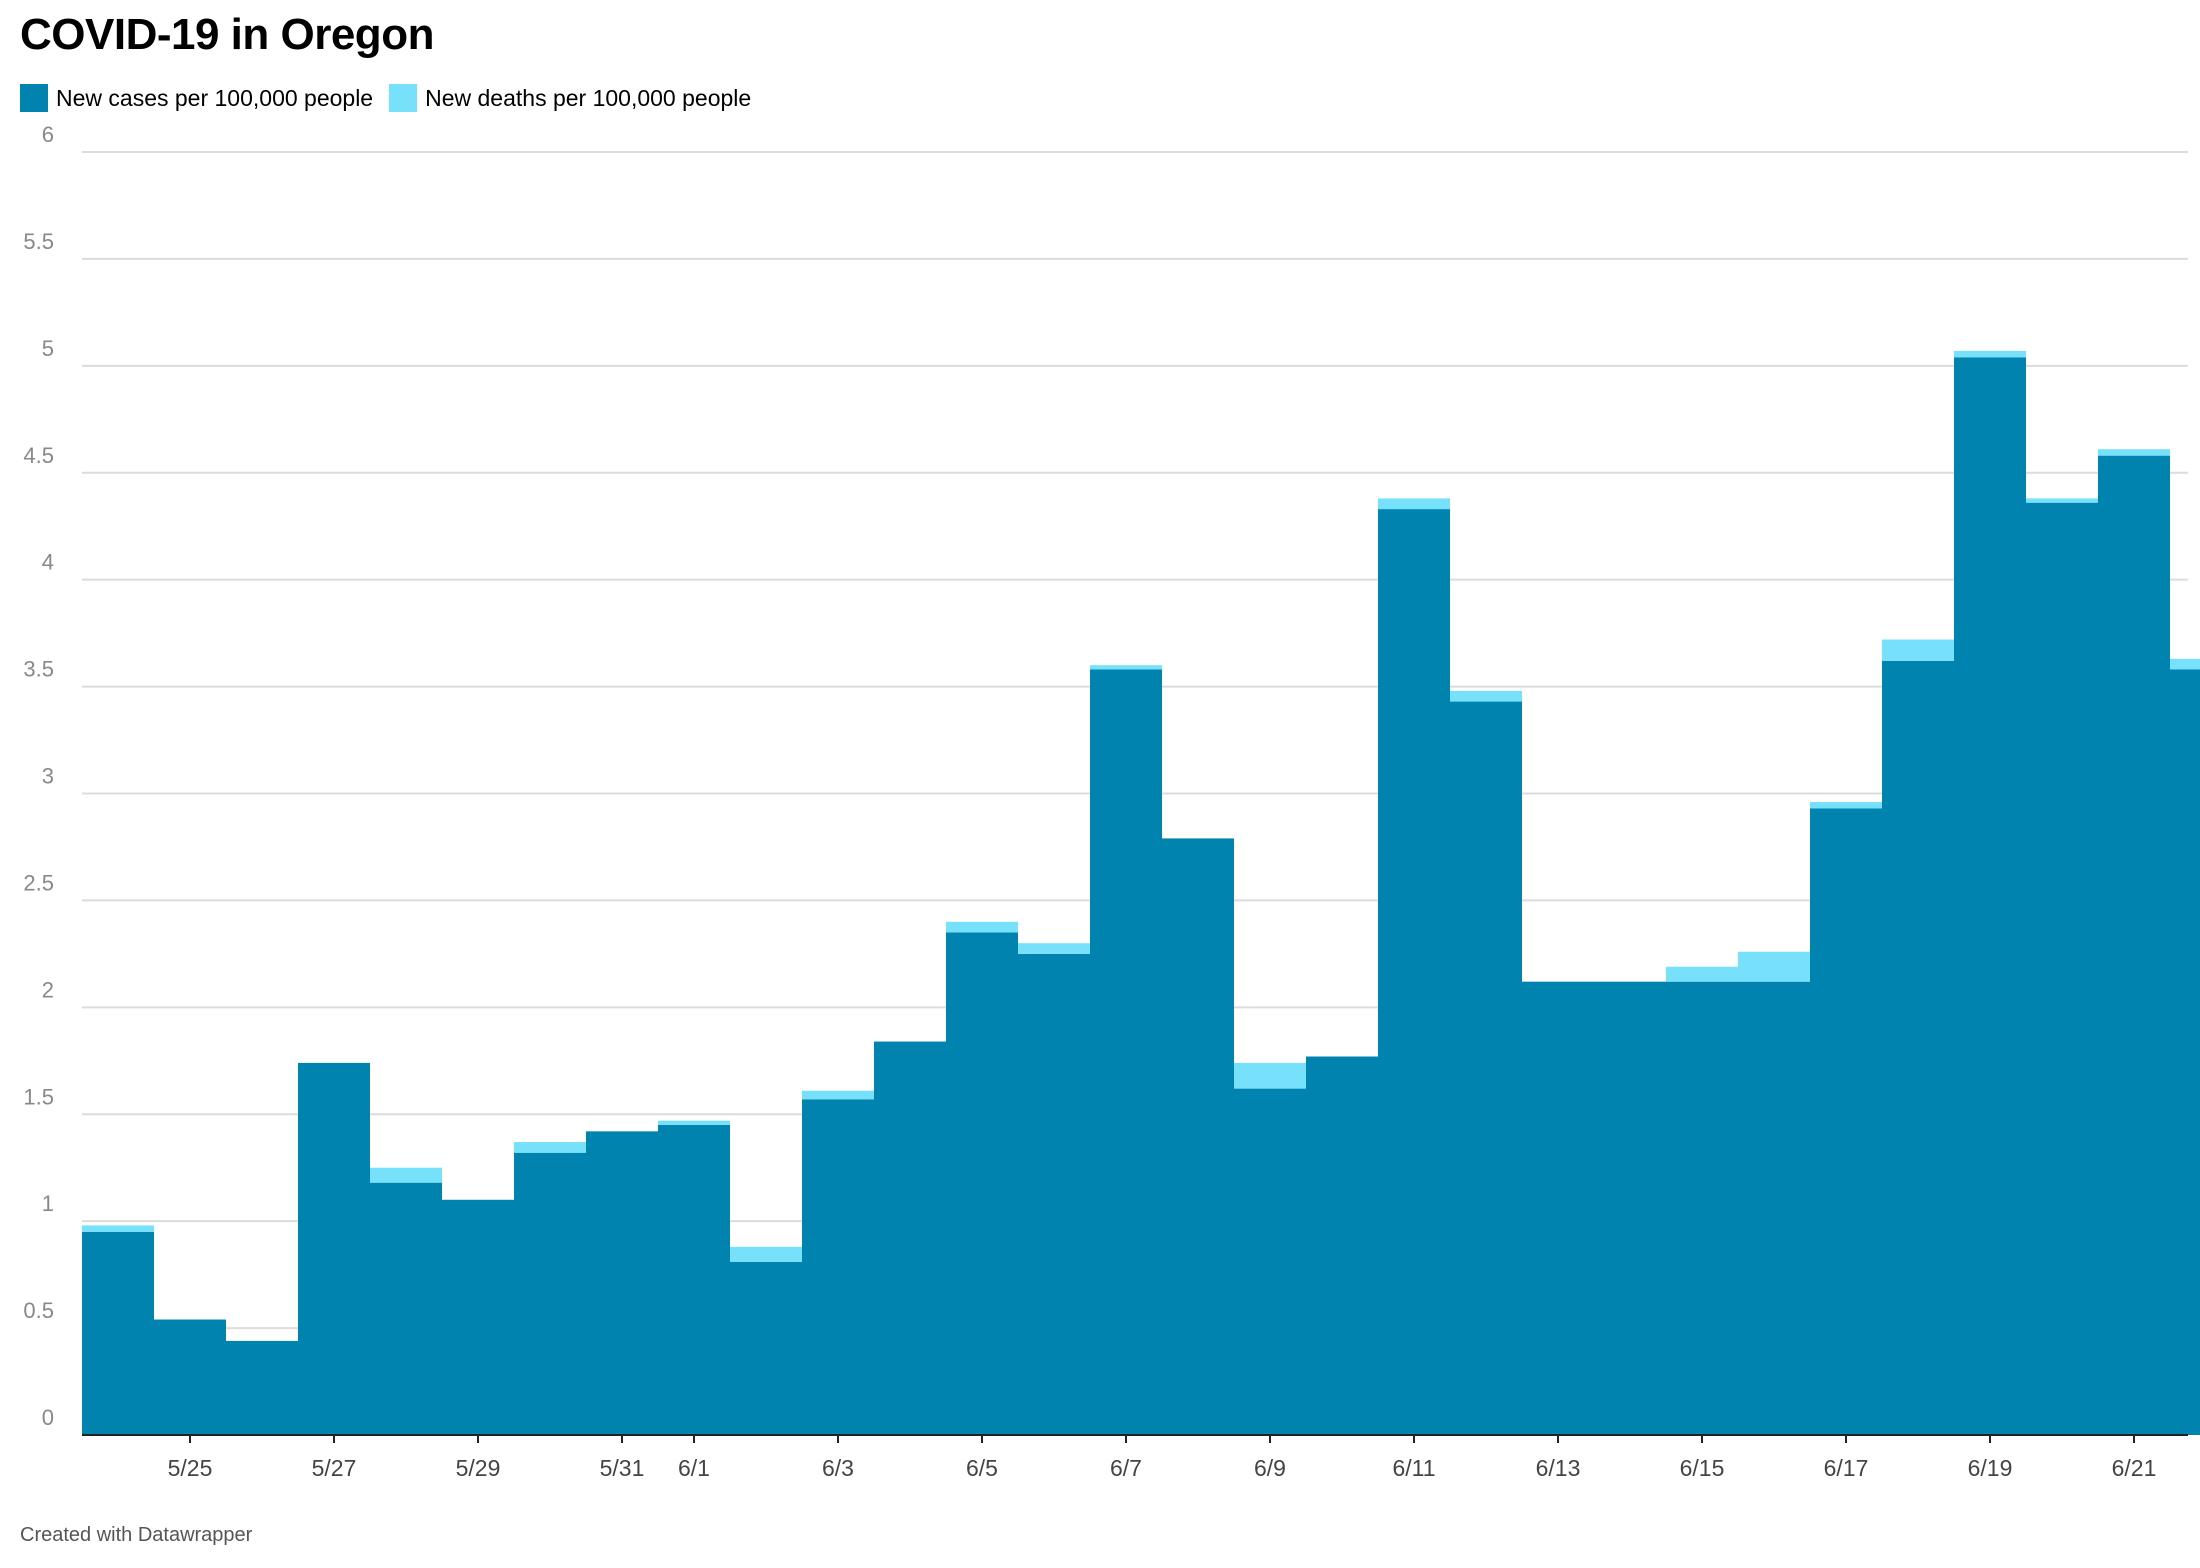  What do you see at coordinates (1413, 1468) in the screenshot?
I see `x-tick-label: 6/11` at bounding box center [1413, 1468].